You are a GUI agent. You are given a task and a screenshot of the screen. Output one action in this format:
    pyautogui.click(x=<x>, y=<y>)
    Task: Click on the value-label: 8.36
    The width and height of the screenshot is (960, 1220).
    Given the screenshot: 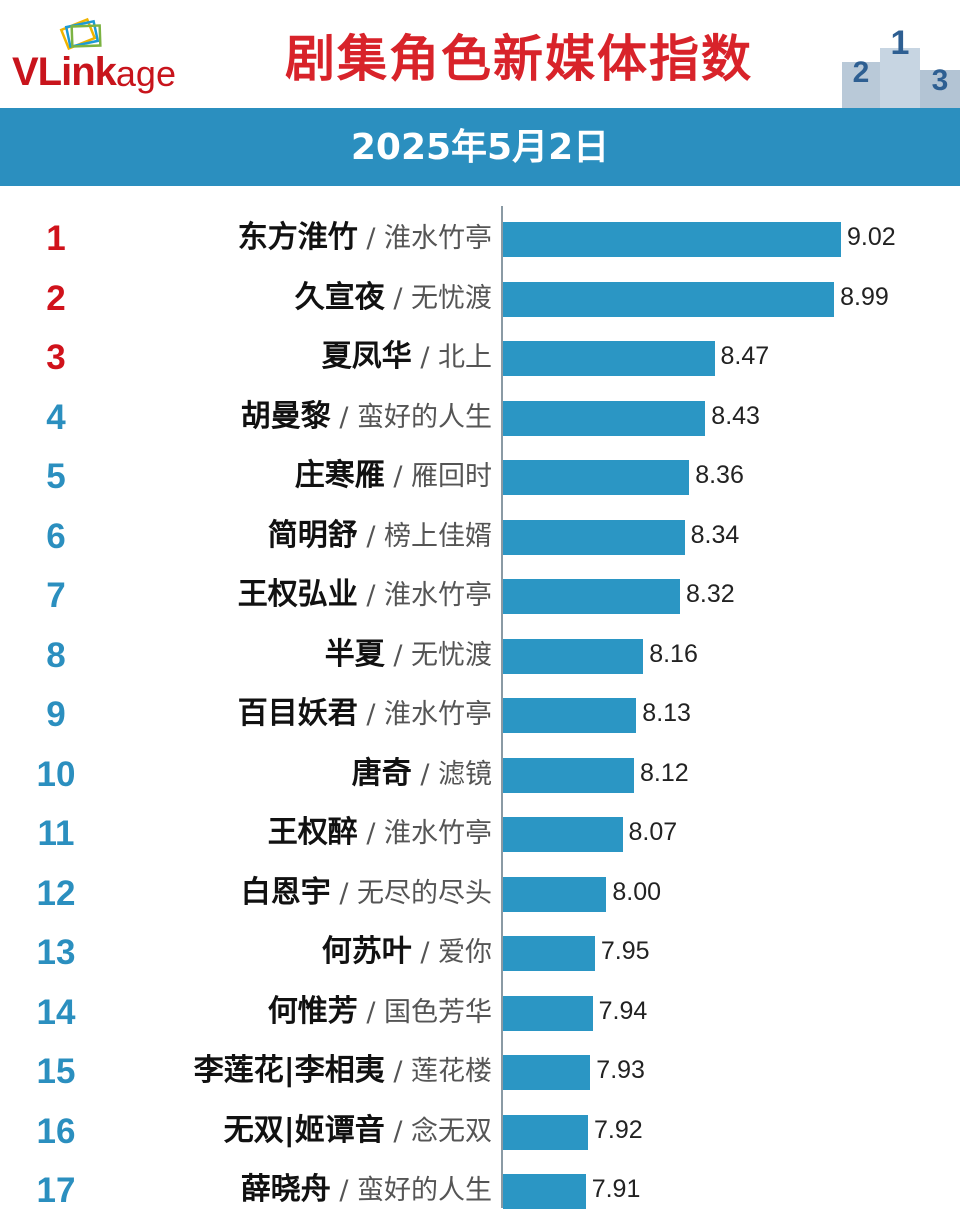 What is the action you would take?
    pyautogui.click(x=719, y=475)
    